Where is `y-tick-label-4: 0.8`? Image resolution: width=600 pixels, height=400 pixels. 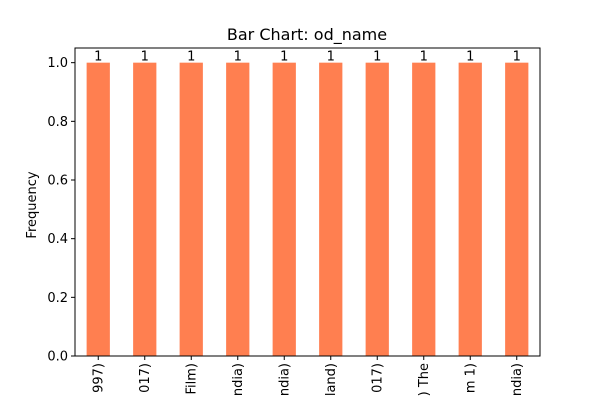
y-tick-label-4: 0.8 is located at coordinates (57, 122).